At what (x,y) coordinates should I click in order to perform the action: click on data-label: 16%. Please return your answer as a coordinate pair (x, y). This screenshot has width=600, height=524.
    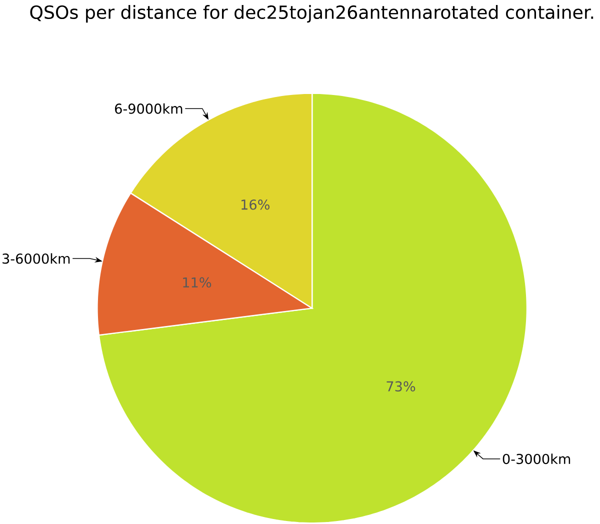
    Looking at the image, I should click on (256, 205).